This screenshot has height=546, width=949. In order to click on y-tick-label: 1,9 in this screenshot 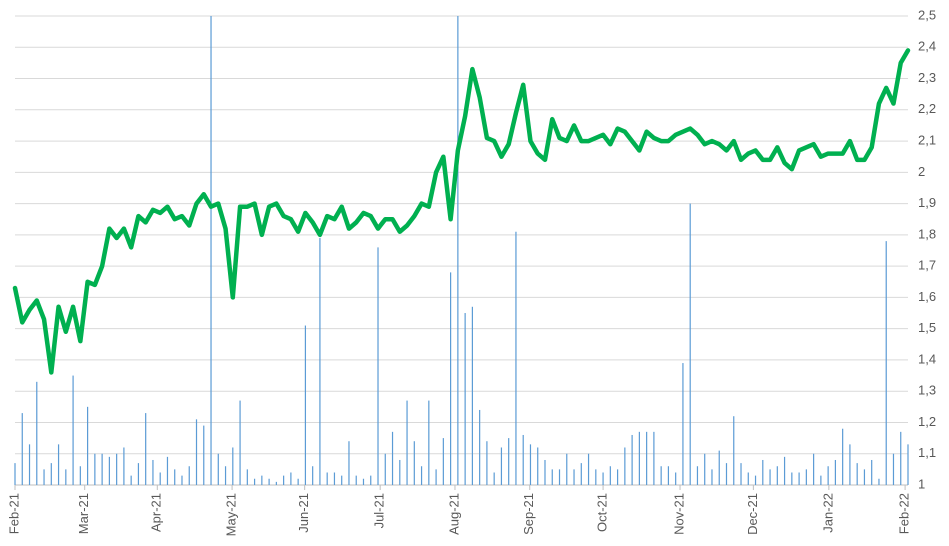, I will do `click(927, 202)`.